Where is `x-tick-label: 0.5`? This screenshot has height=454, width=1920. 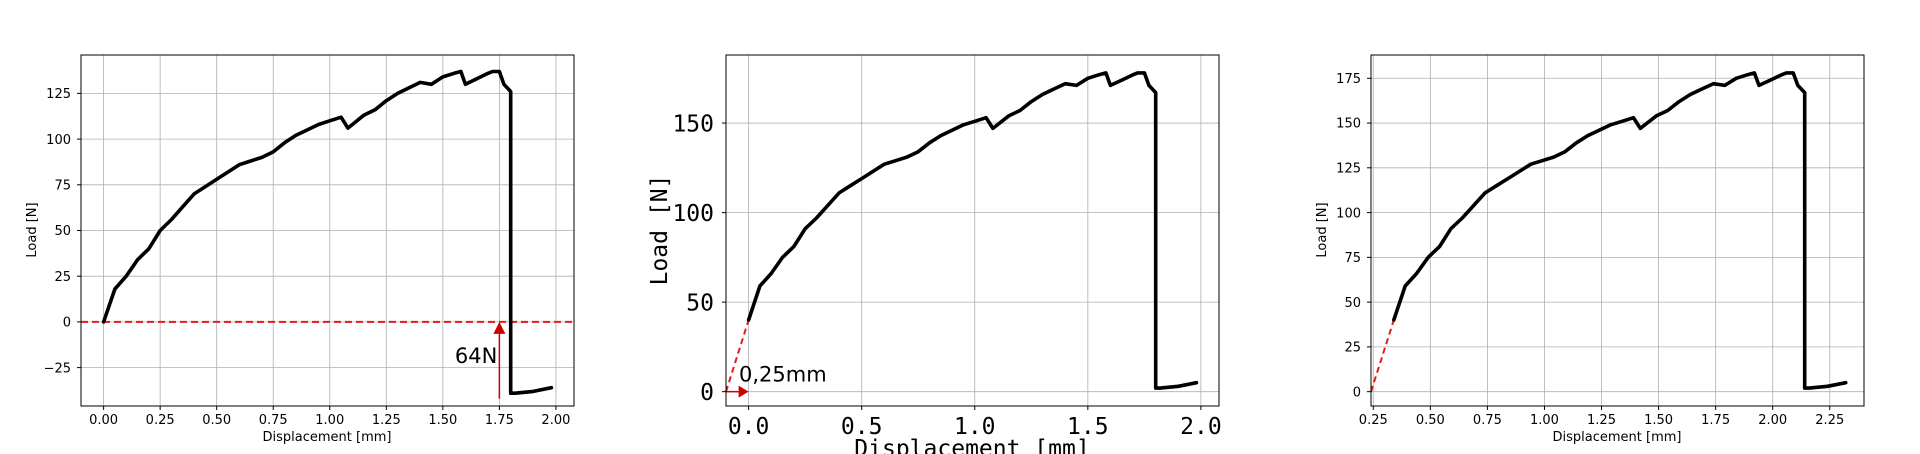
x-tick-label: 0.5 is located at coordinates (862, 427).